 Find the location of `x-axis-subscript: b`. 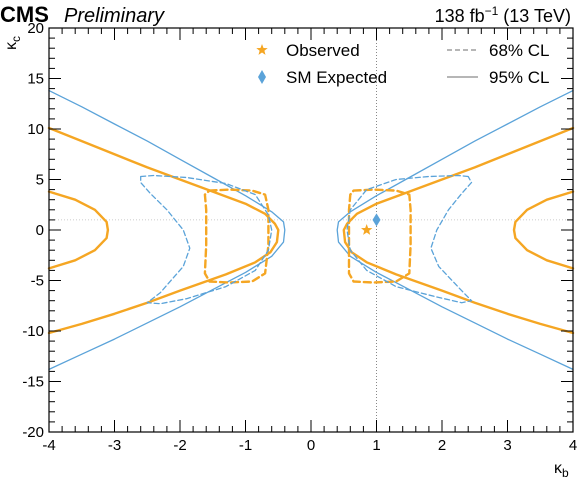

x-axis-subscript: b is located at coordinates (565, 472).